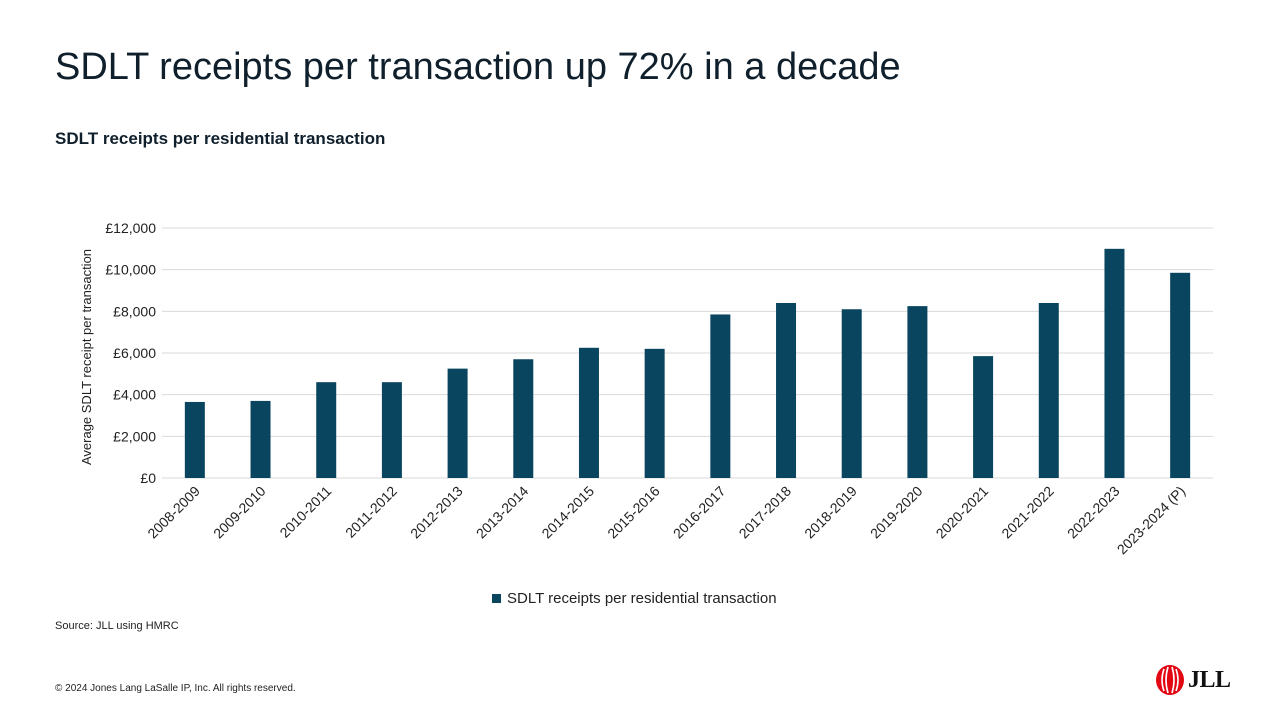 The height and width of the screenshot is (720, 1280). Describe the element at coordinates (1151, 520) in the screenshot. I see `x-tick-label: 2023-2024 (P)` at that location.